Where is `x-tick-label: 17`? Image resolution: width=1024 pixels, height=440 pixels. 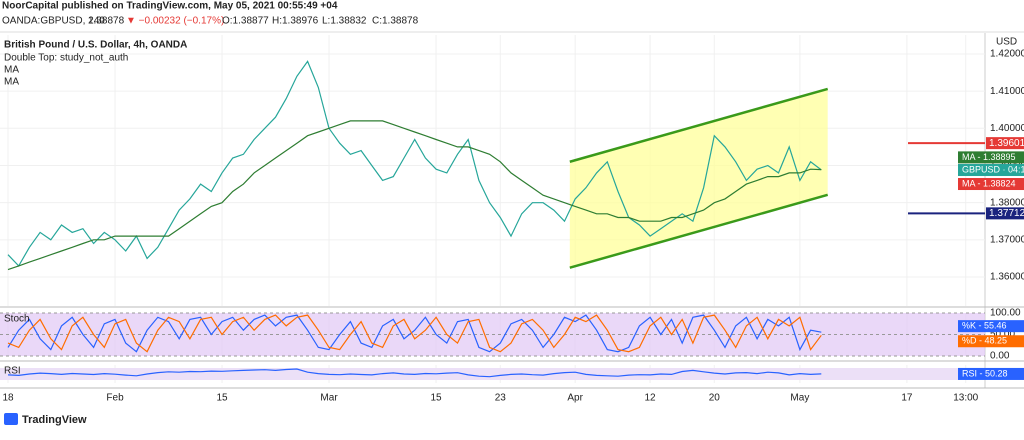
x-tick-label: 17 is located at coordinates (907, 398).